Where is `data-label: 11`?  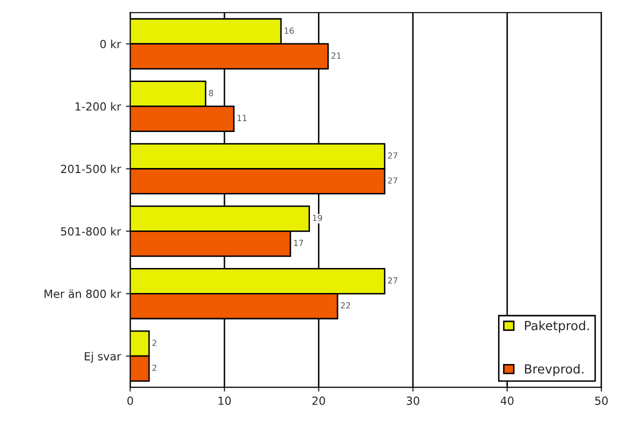 data-label: 11 is located at coordinates (242, 118).